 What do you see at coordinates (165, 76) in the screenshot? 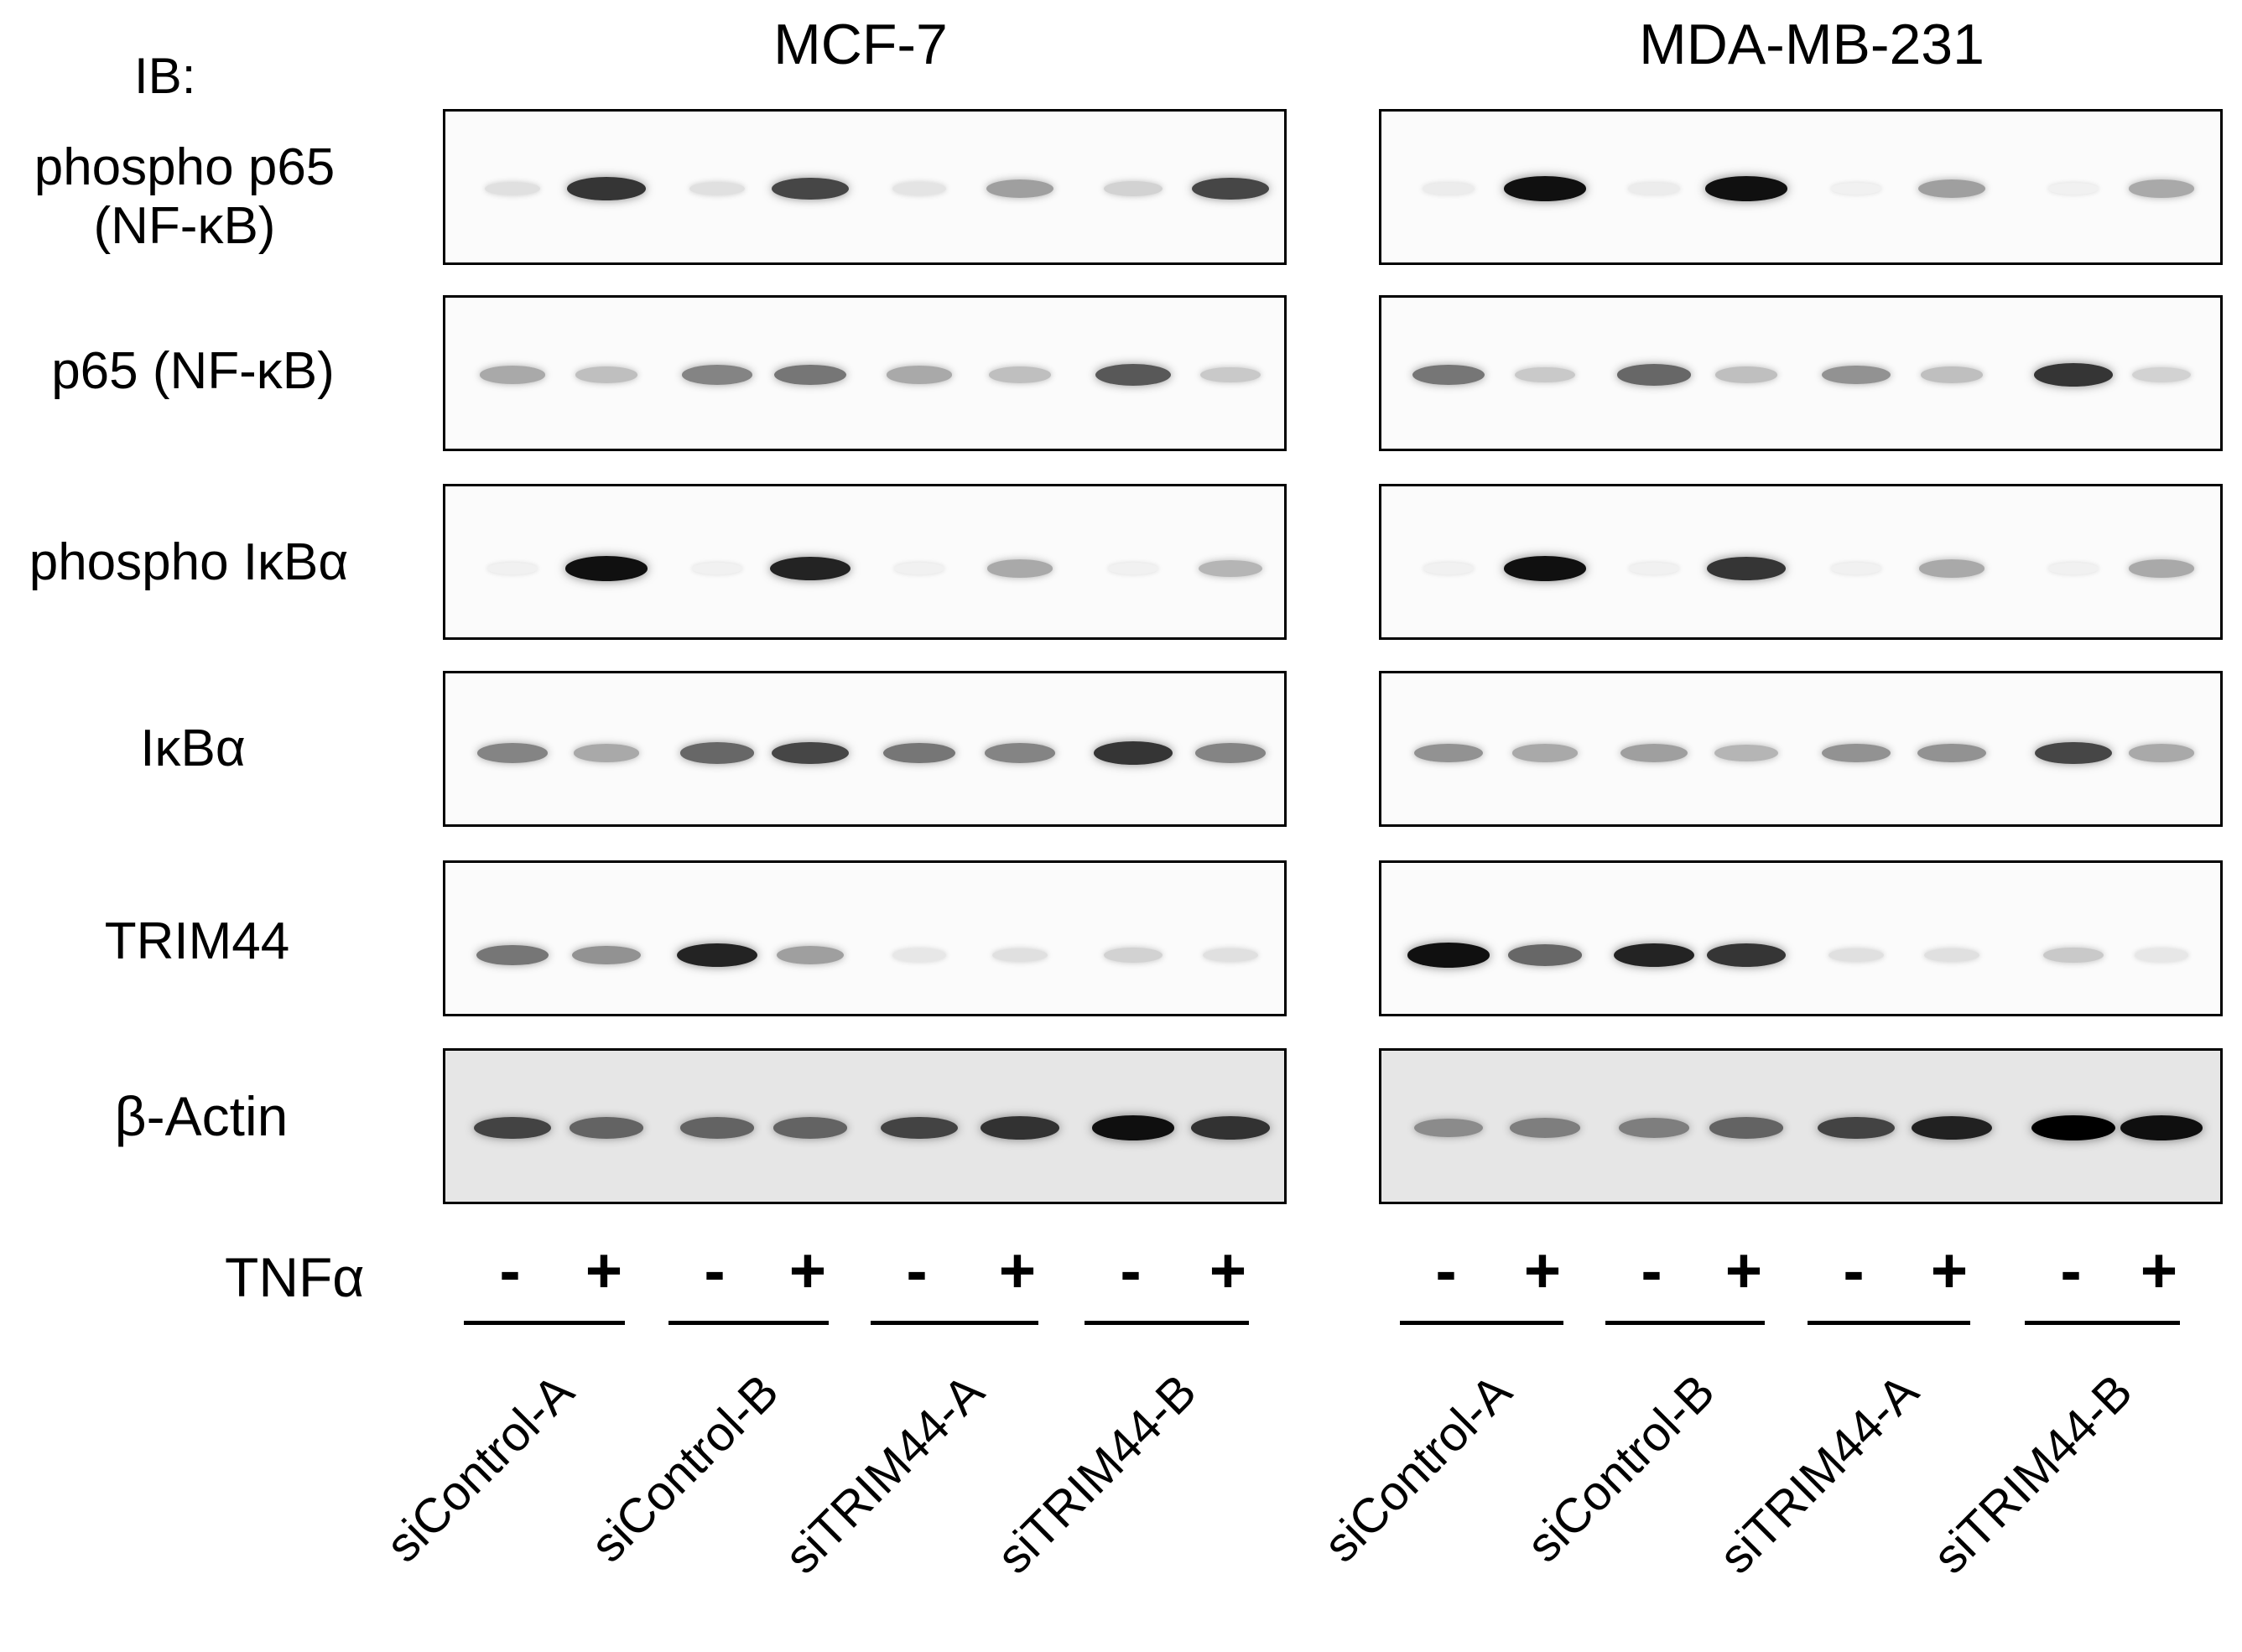
I see `probe-label: IB:` at bounding box center [165, 76].